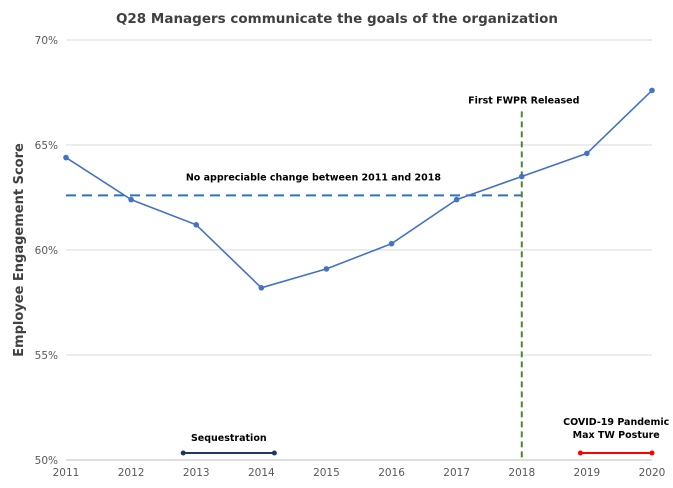 Image resolution: width=673 pixels, height=488 pixels. What do you see at coordinates (261, 473) in the screenshot?
I see `x-tick-label: 2014` at bounding box center [261, 473].